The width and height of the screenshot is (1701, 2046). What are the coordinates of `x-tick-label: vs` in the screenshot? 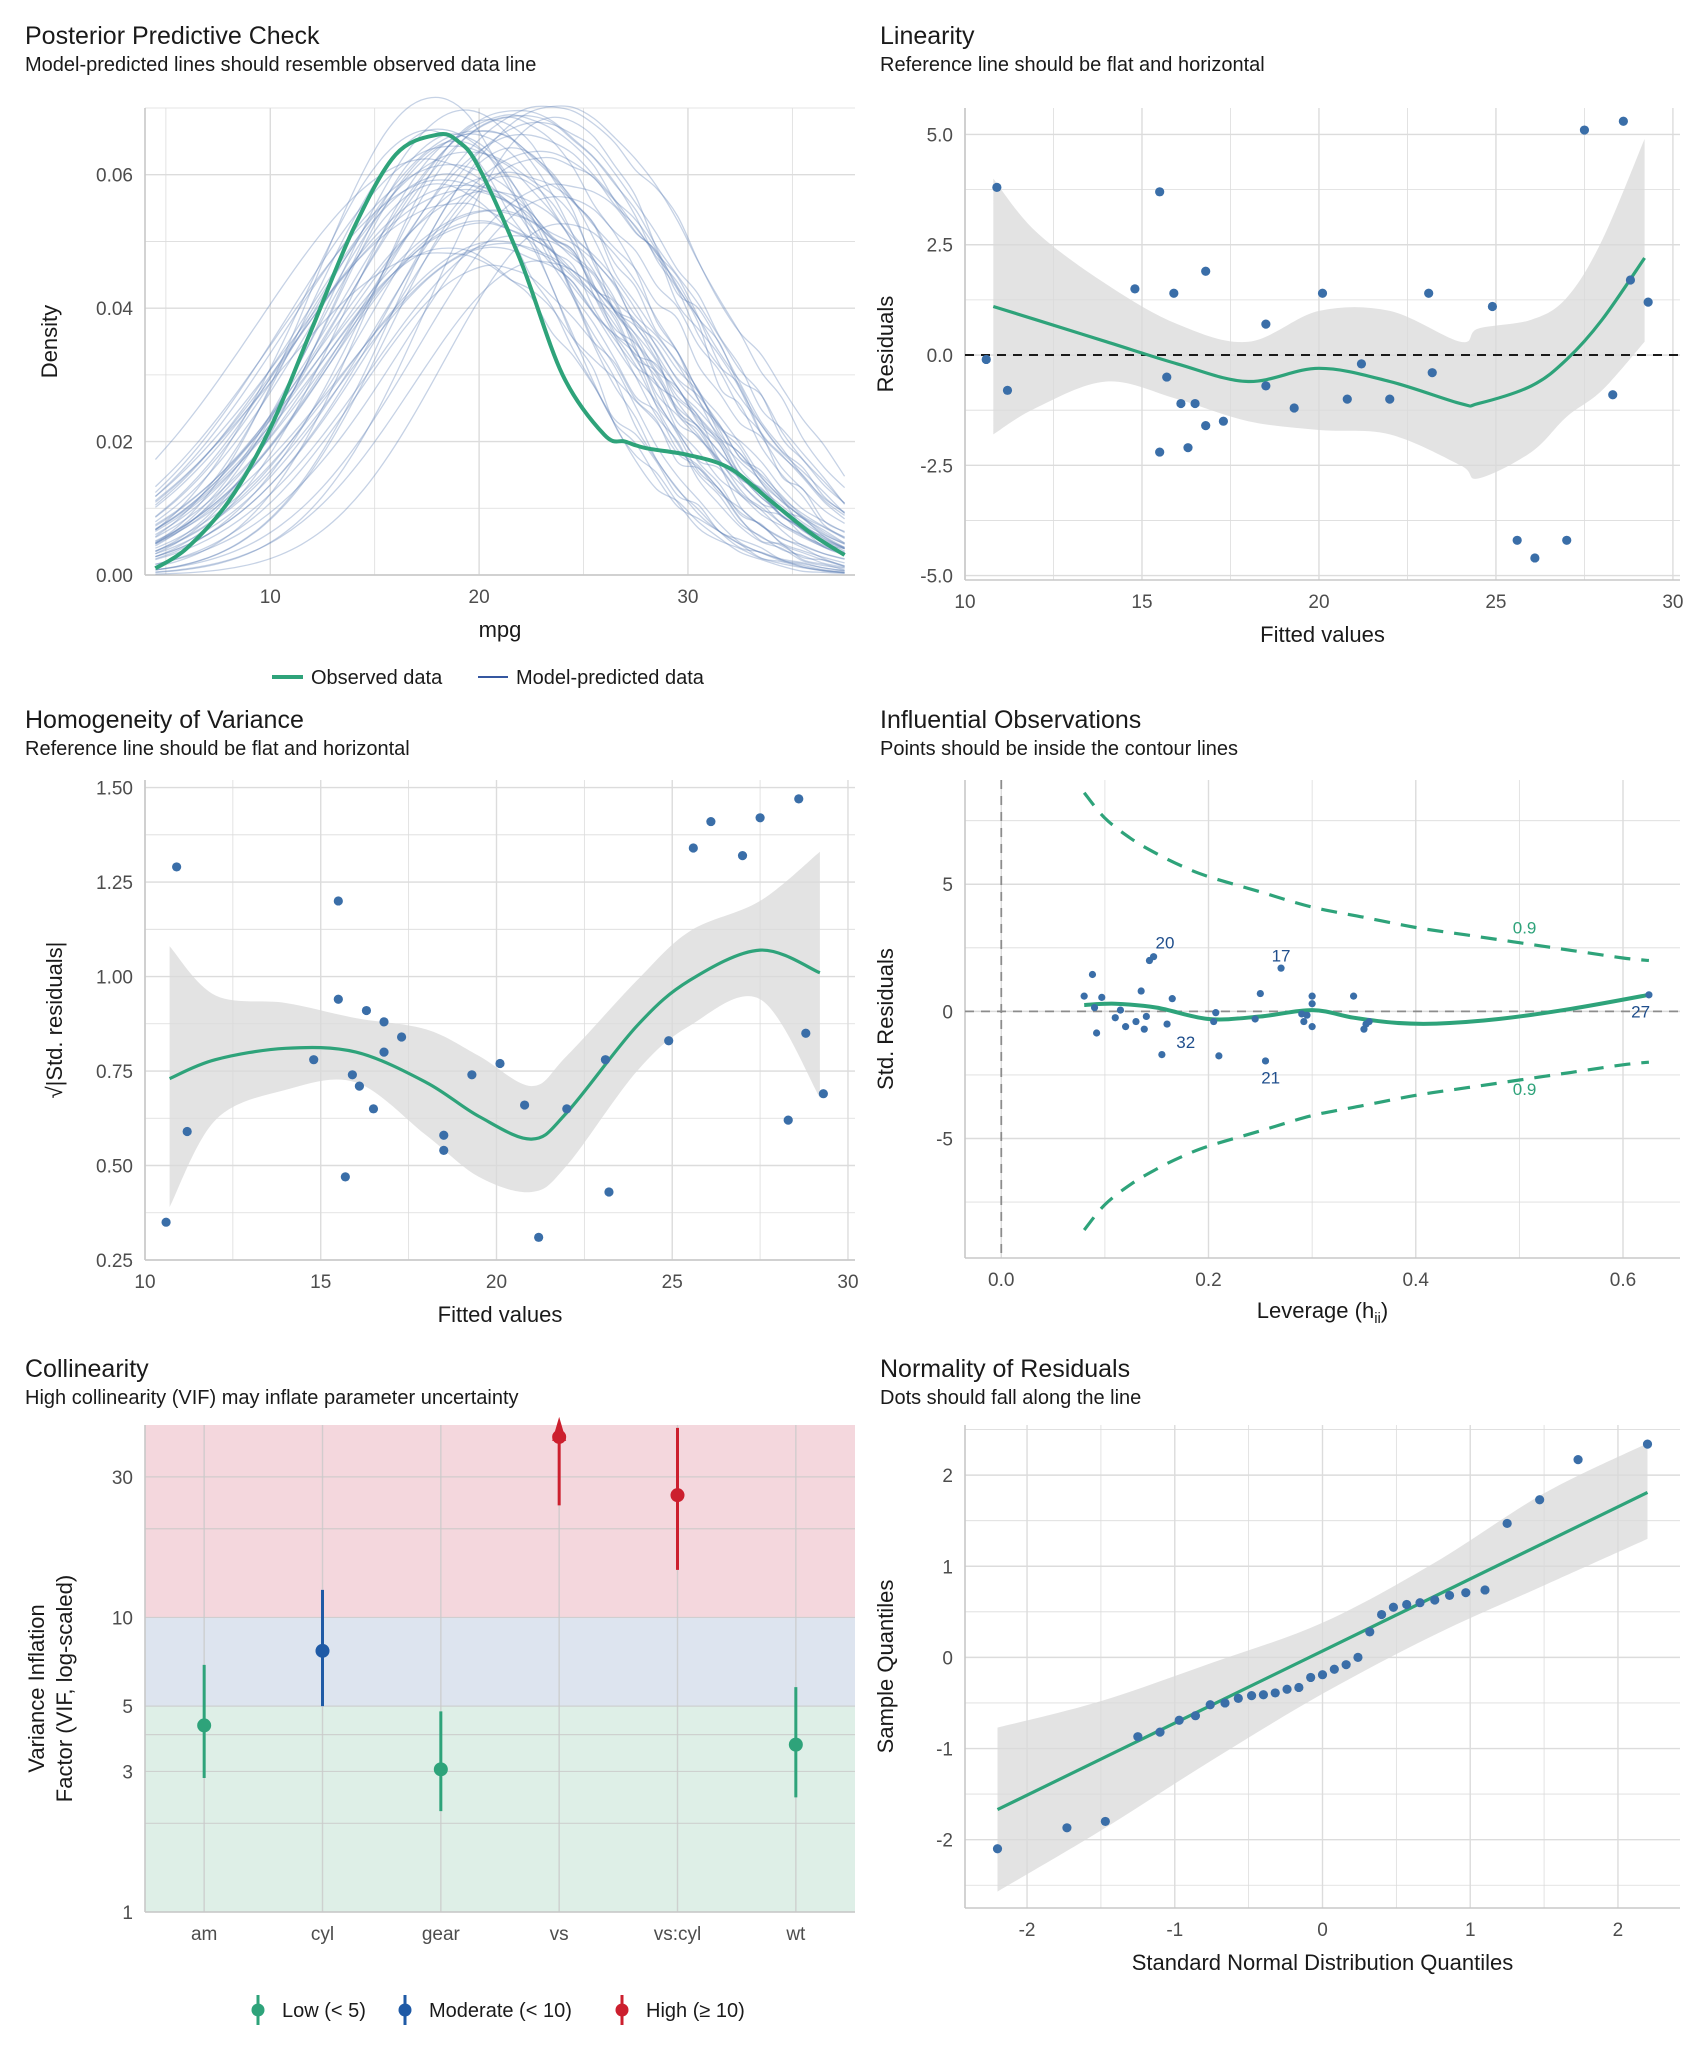 It's located at (559, 1934).